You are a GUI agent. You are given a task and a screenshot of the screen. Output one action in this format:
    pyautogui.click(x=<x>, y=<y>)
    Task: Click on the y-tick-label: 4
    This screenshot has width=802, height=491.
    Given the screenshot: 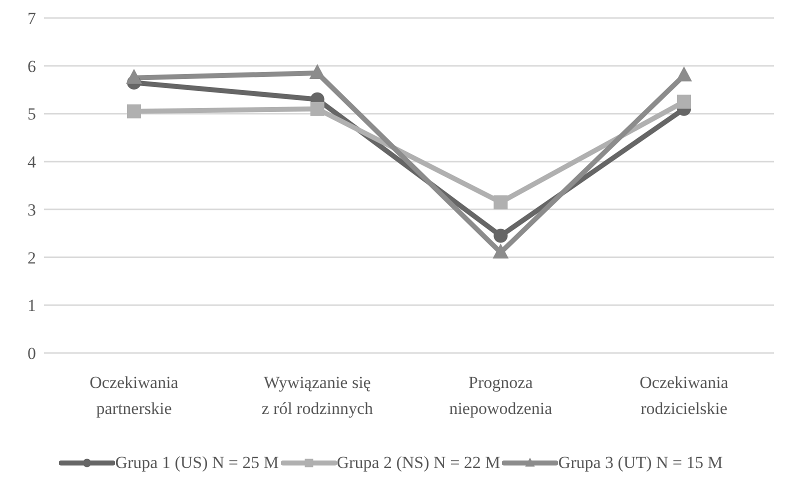 What is the action you would take?
    pyautogui.click(x=32, y=162)
    